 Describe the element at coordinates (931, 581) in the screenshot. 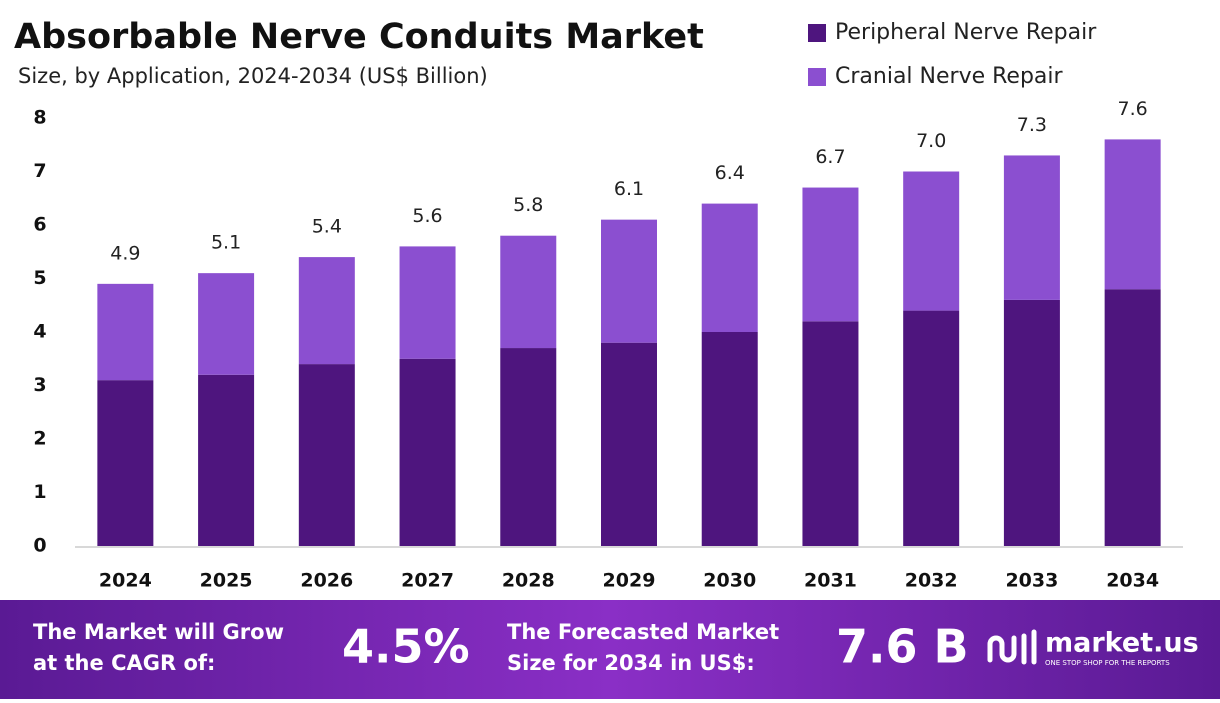

I see `x-tick-label: 2032` at that location.